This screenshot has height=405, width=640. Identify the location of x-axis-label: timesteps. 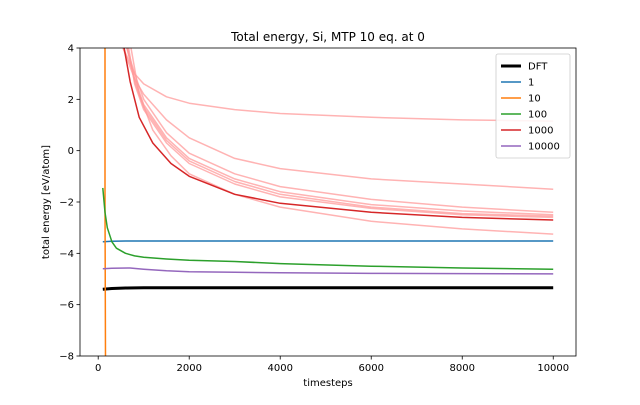
(327, 383).